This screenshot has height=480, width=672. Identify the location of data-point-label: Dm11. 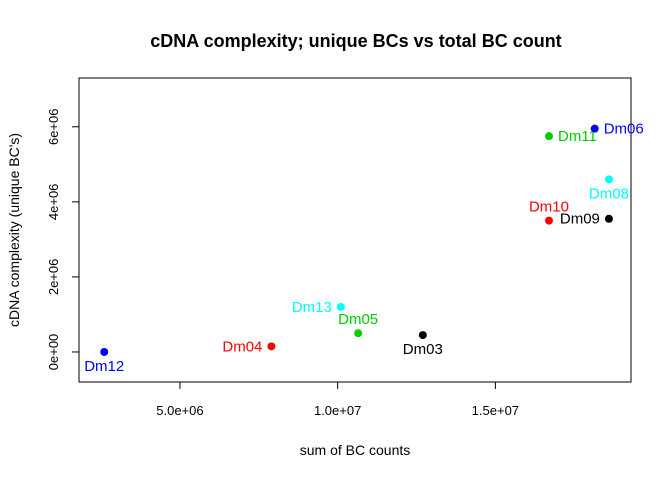
(577, 136).